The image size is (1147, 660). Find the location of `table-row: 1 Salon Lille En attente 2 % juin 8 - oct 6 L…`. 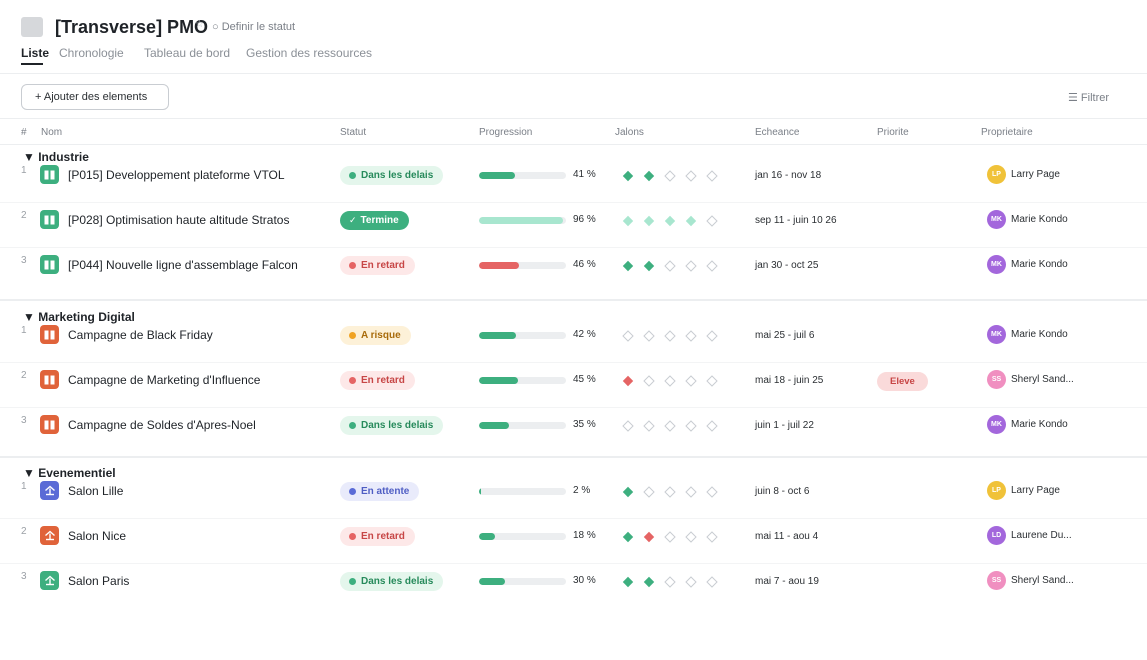

table-row: 1 Salon Lille En attente 2 % juin 8 - oct 6 L… is located at coordinates (573, 496).